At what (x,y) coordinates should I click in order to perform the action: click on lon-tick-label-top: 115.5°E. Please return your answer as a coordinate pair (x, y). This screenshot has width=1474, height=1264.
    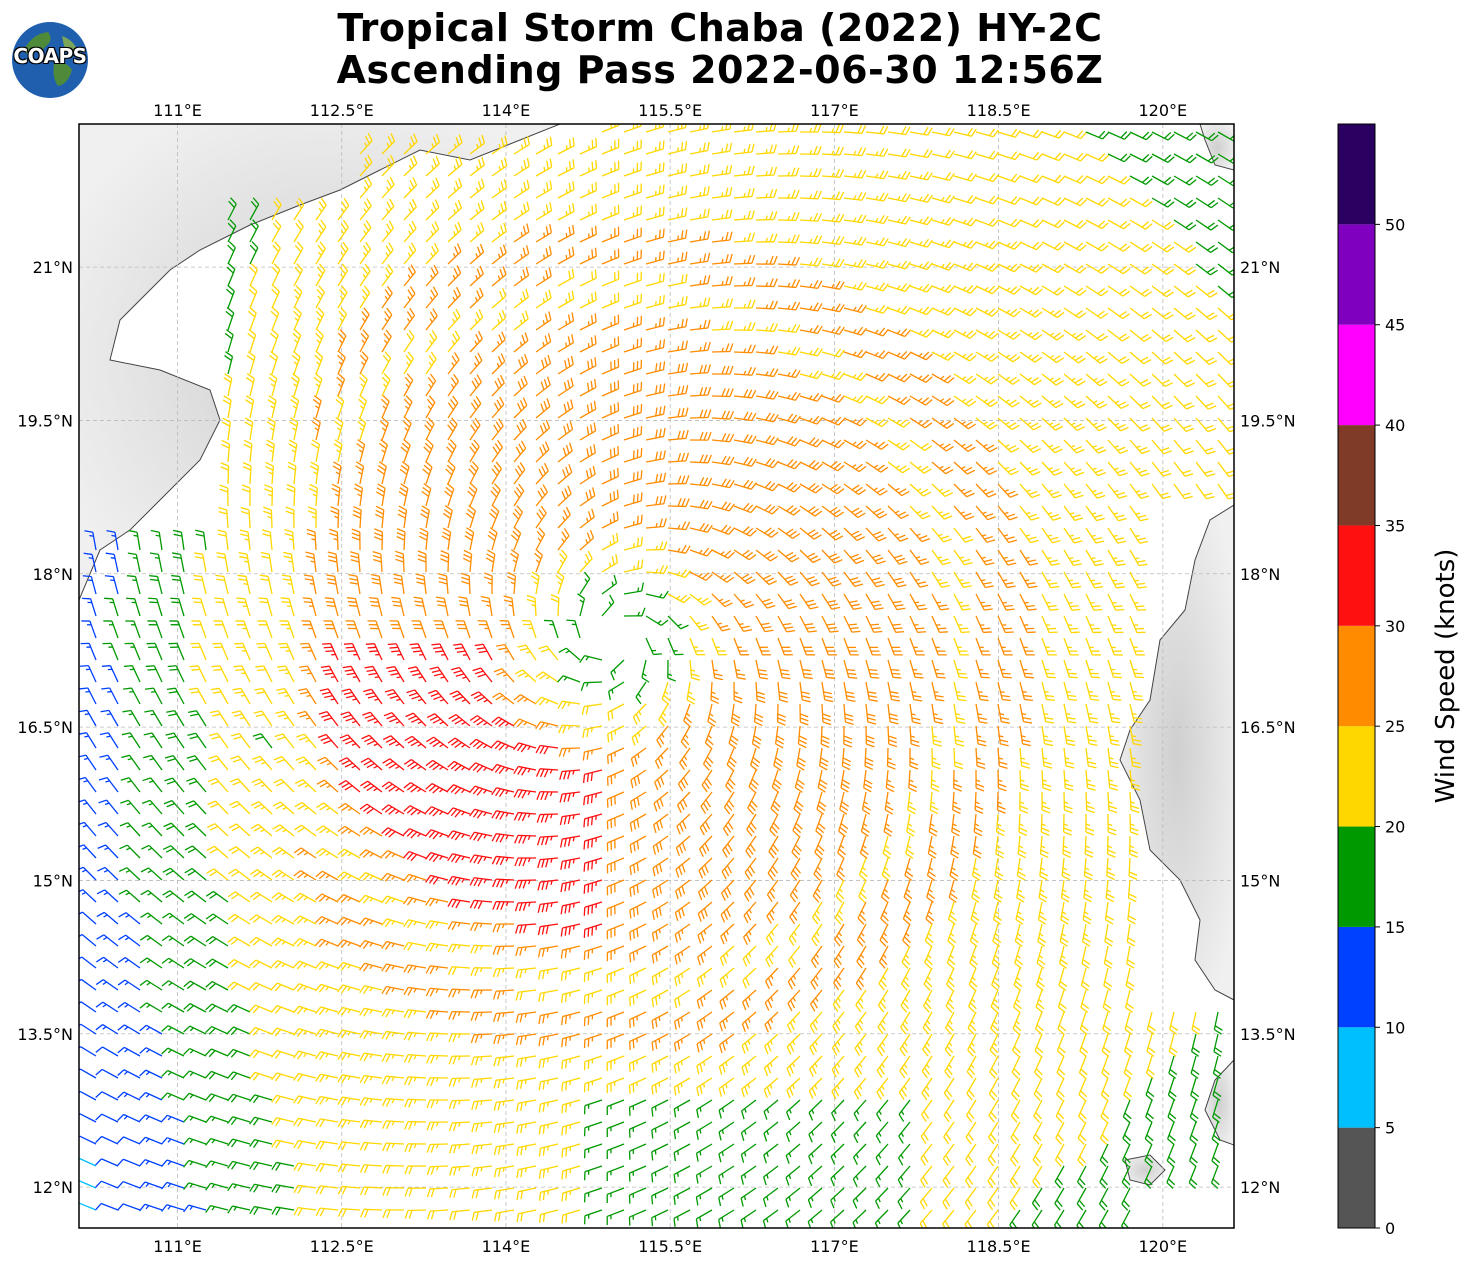
    Looking at the image, I should click on (670, 110).